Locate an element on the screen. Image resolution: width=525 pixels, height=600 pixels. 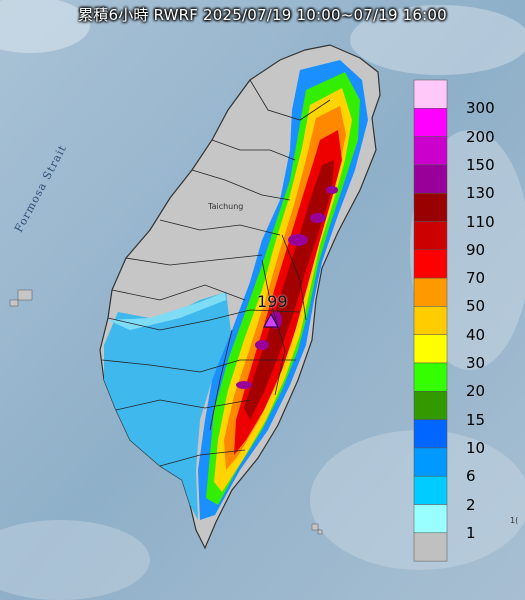
legend-label: 15 is located at coordinates (476, 419).